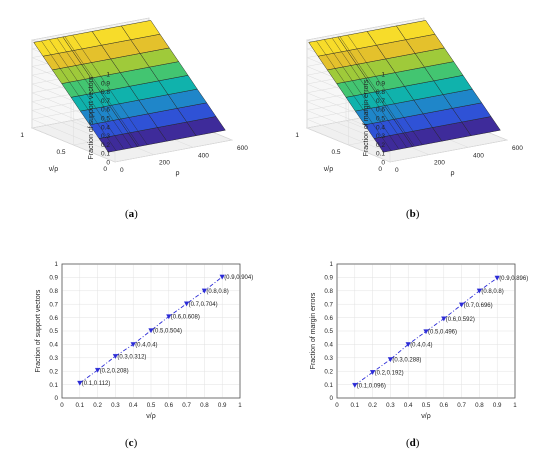 This screenshot has width=550, height=457. Describe the element at coordinates (380, 119) in the screenshot. I see `chart-b-z-tick-label: 0.5` at that location.